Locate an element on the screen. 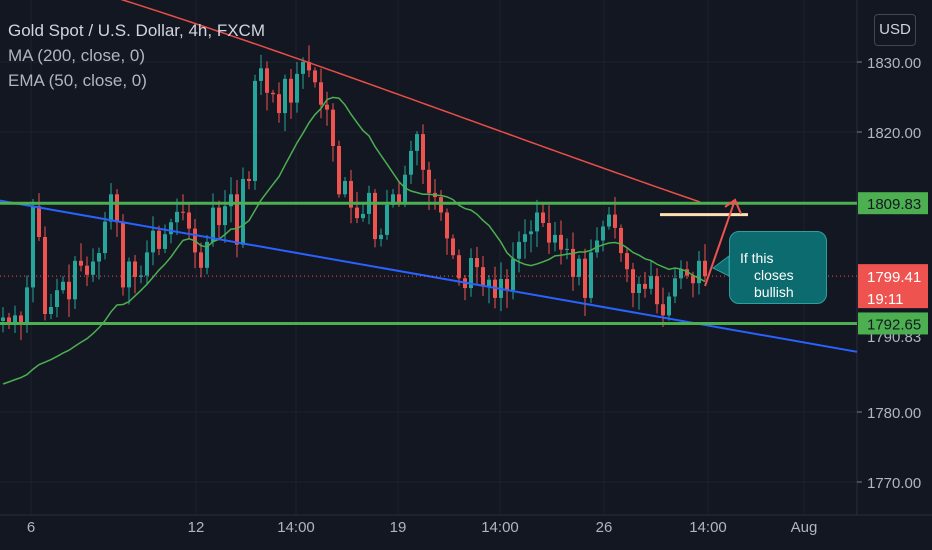 This screenshot has width=932, height=550. level-price-text: 1792.65 is located at coordinates (894, 324).